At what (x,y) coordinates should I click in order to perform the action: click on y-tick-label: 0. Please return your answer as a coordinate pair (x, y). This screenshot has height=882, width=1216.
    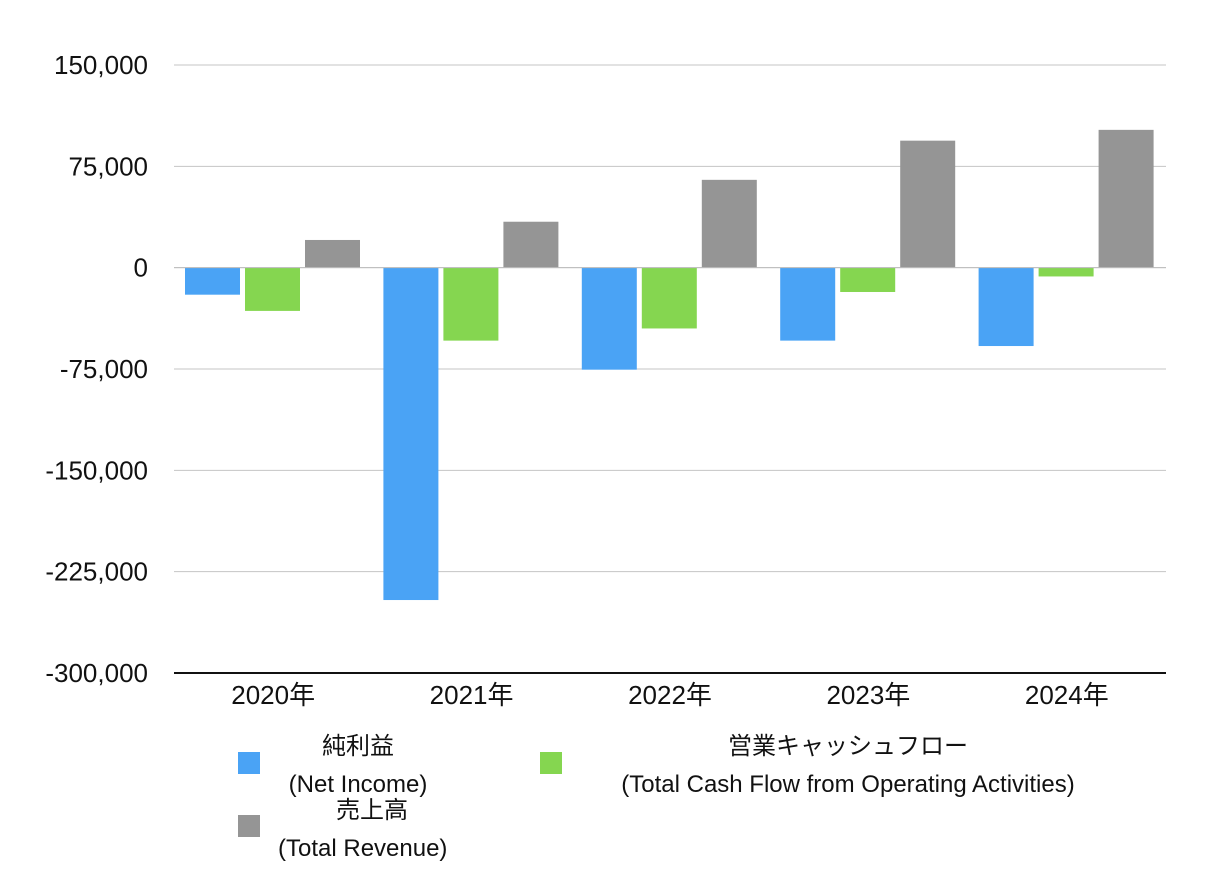
    Looking at the image, I should click on (141, 268).